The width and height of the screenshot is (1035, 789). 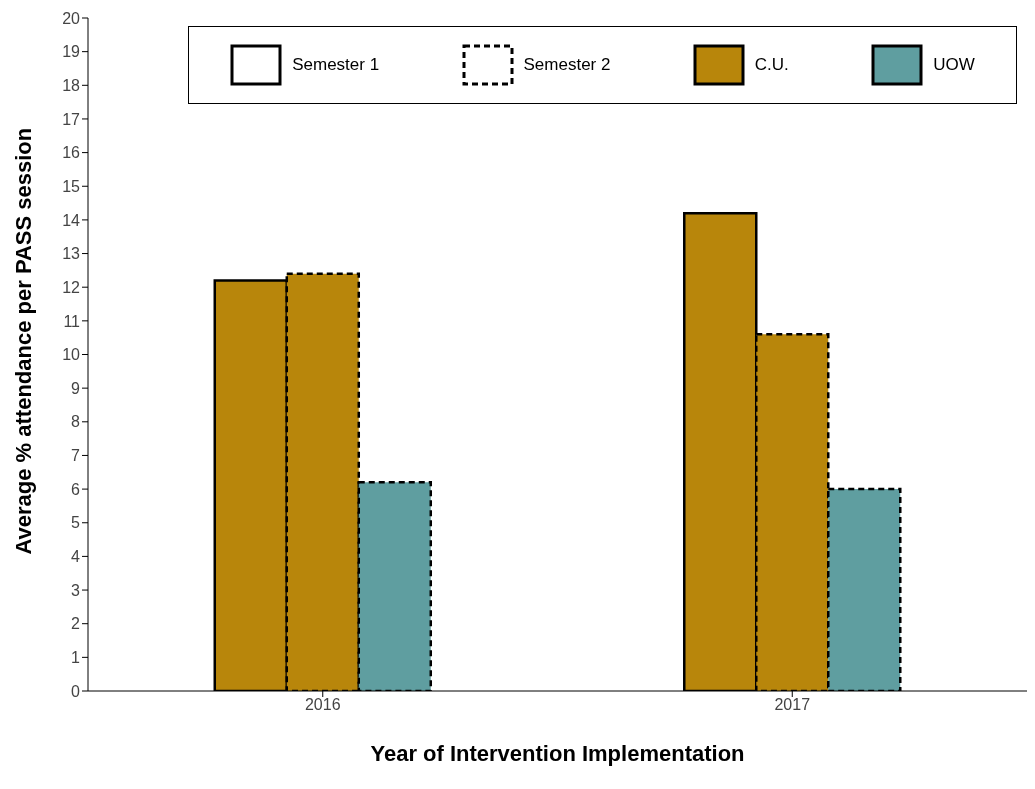 What do you see at coordinates (71, 186) in the screenshot?
I see `y-tick-label: 15` at bounding box center [71, 186].